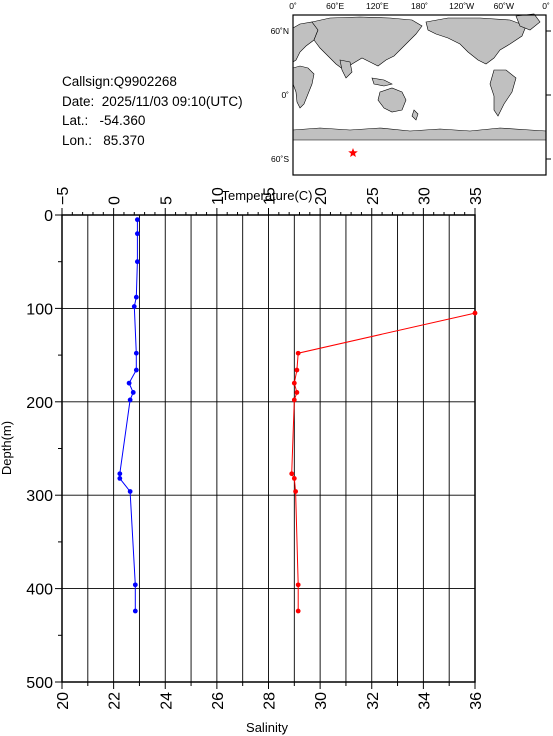 The height and width of the screenshot is (736, 553). What do you see at coordinates (424, 196) in the screenshot?
I see `x-top-tick-label: 30` at bounding box center [424, 196].